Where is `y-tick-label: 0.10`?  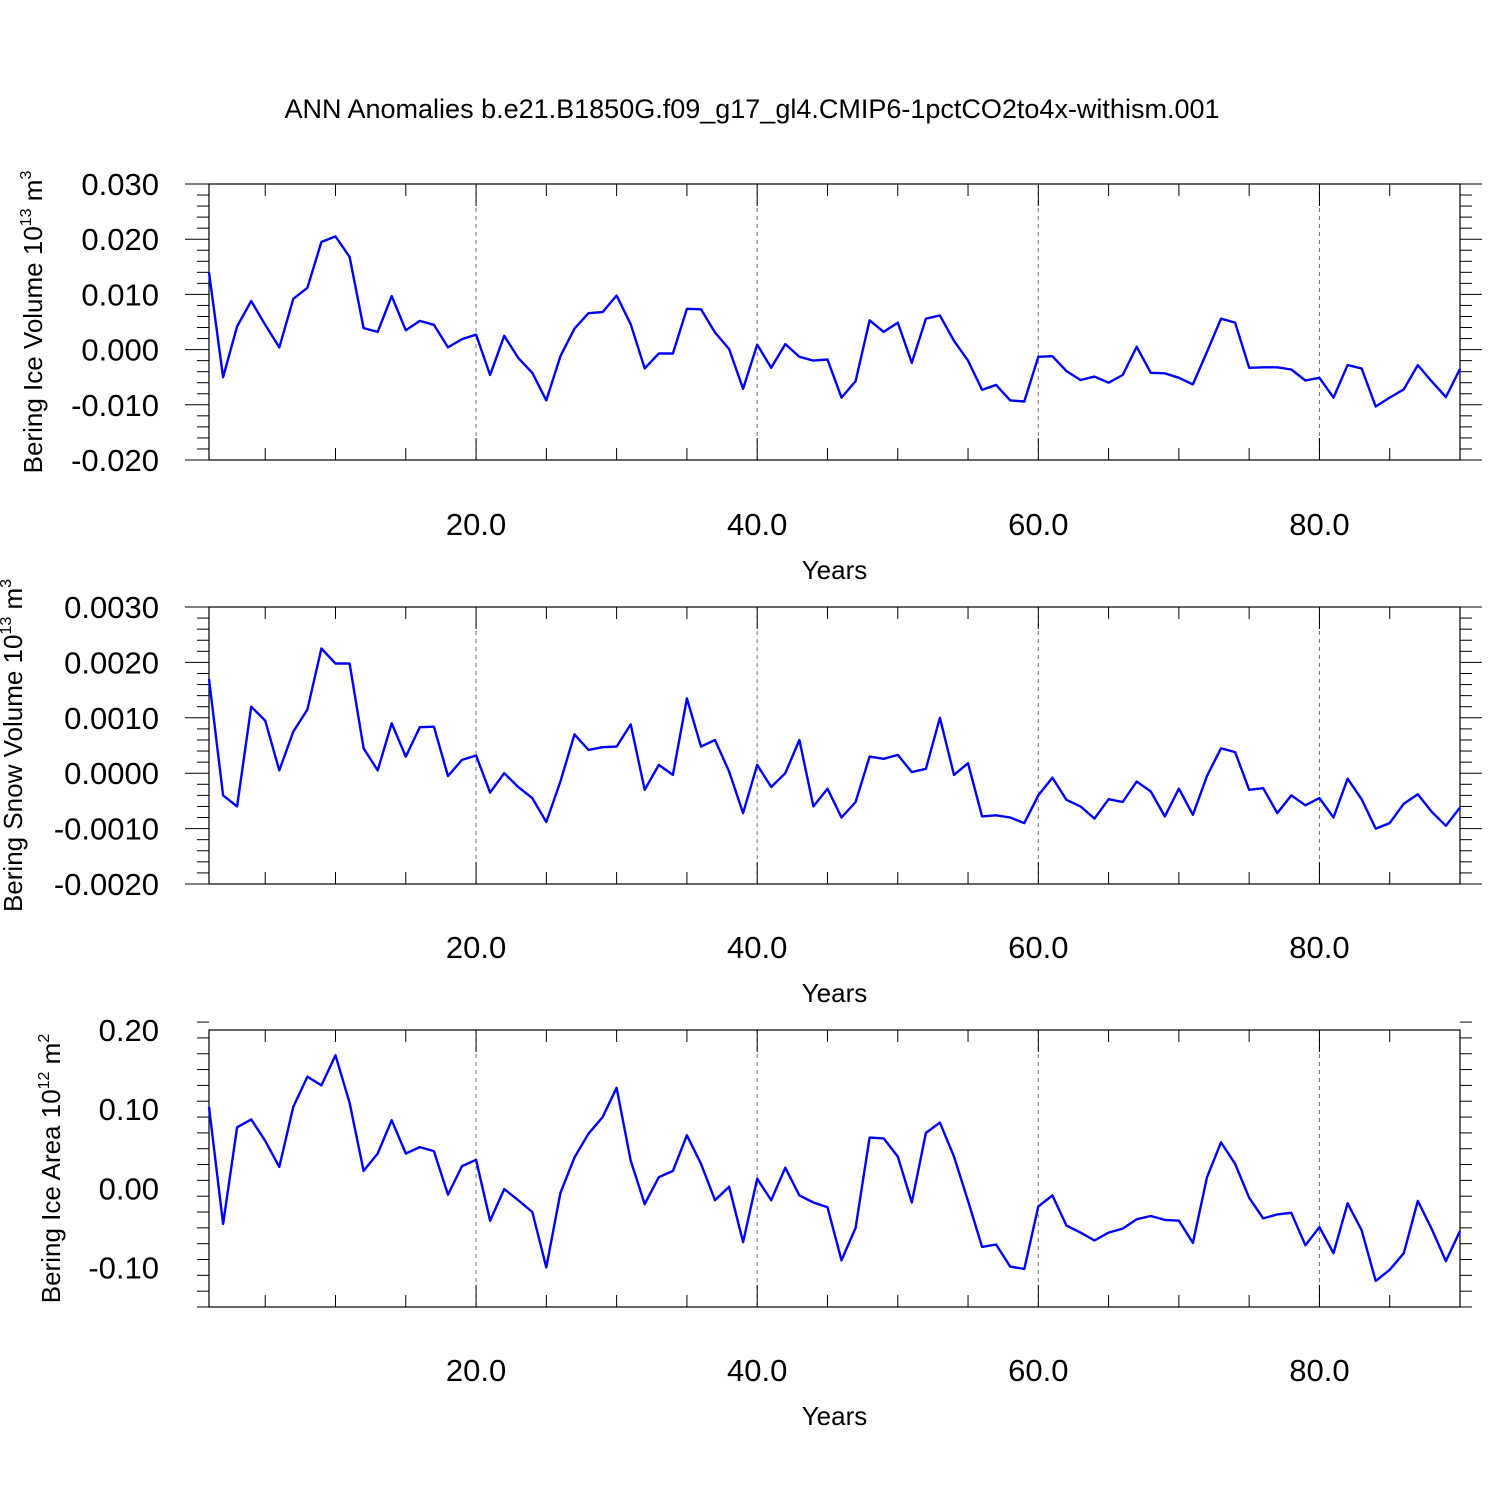
y-tick-label: 0.10 is located at coordinates (129, 1109).